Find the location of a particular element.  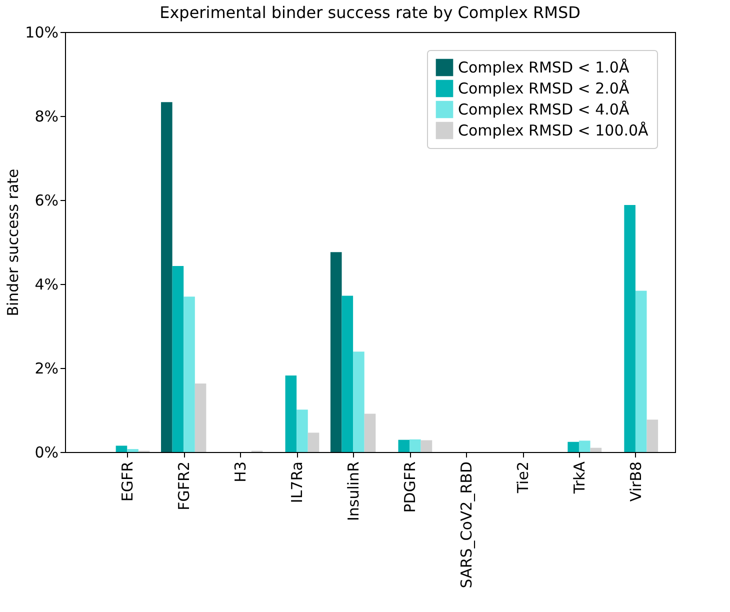

x-tick-label: TrkA is located at coordinates (579, 477).